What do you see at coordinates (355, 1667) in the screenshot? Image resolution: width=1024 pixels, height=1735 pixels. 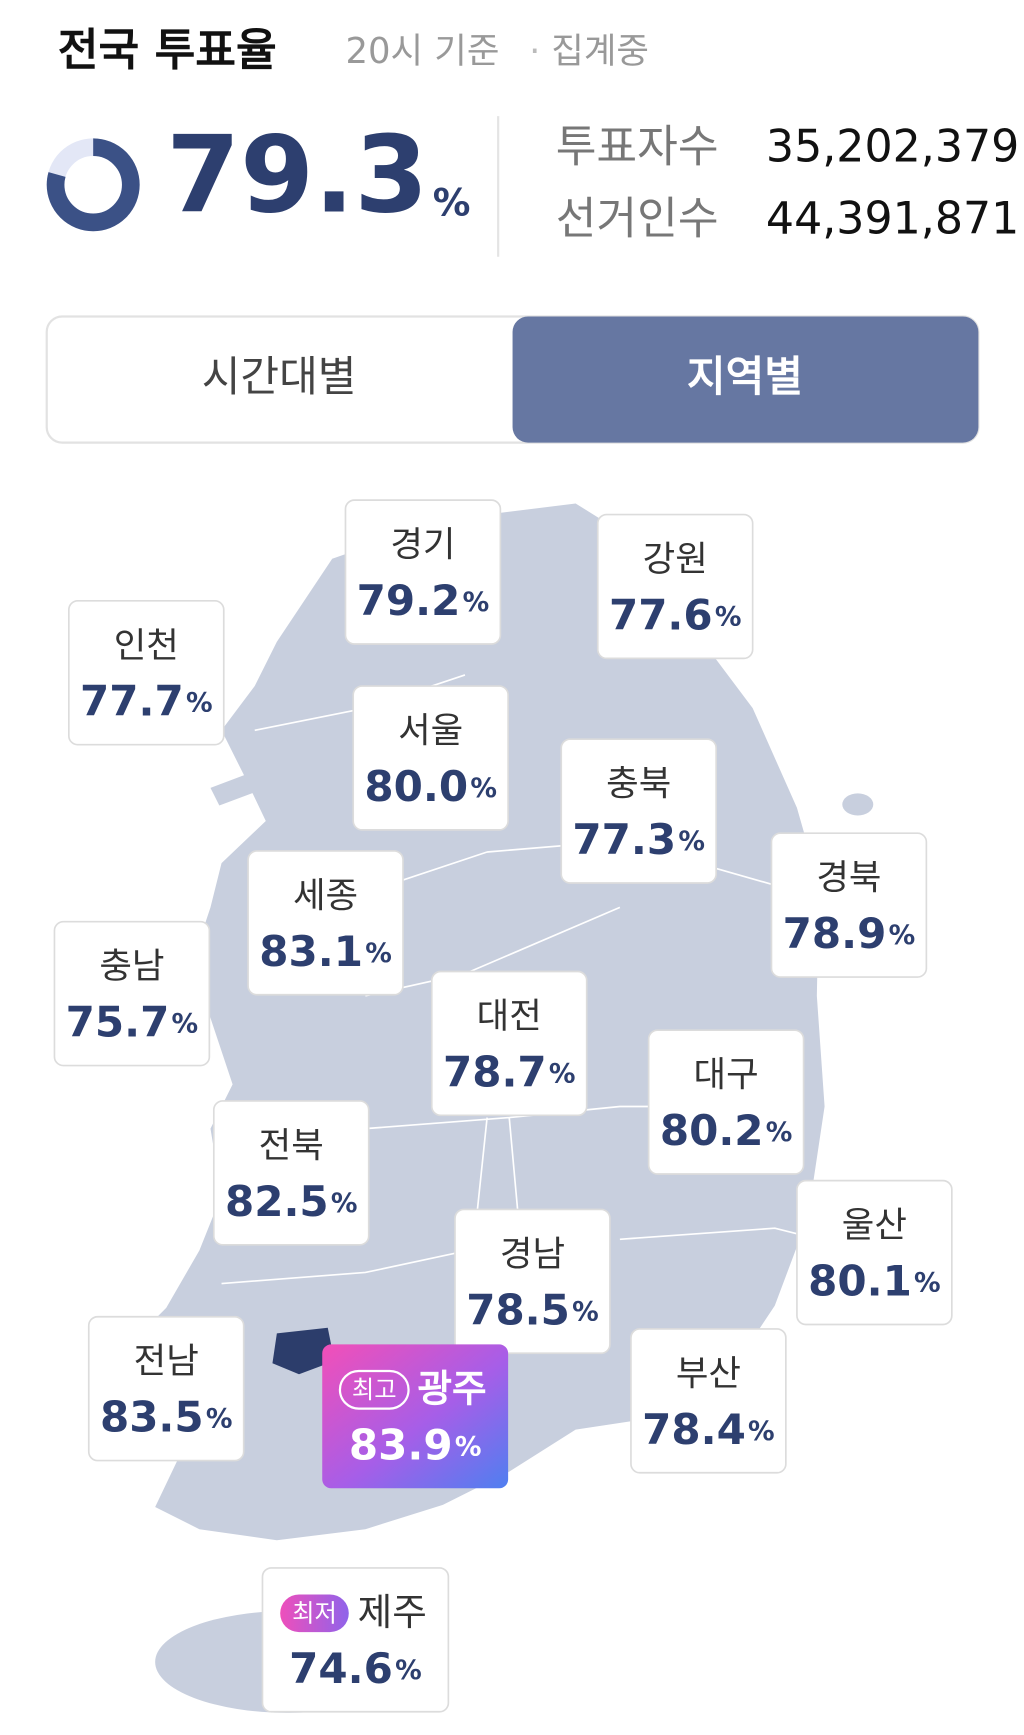 I see `region-turnout: 74.6%` at bounding box center [355, 1667].